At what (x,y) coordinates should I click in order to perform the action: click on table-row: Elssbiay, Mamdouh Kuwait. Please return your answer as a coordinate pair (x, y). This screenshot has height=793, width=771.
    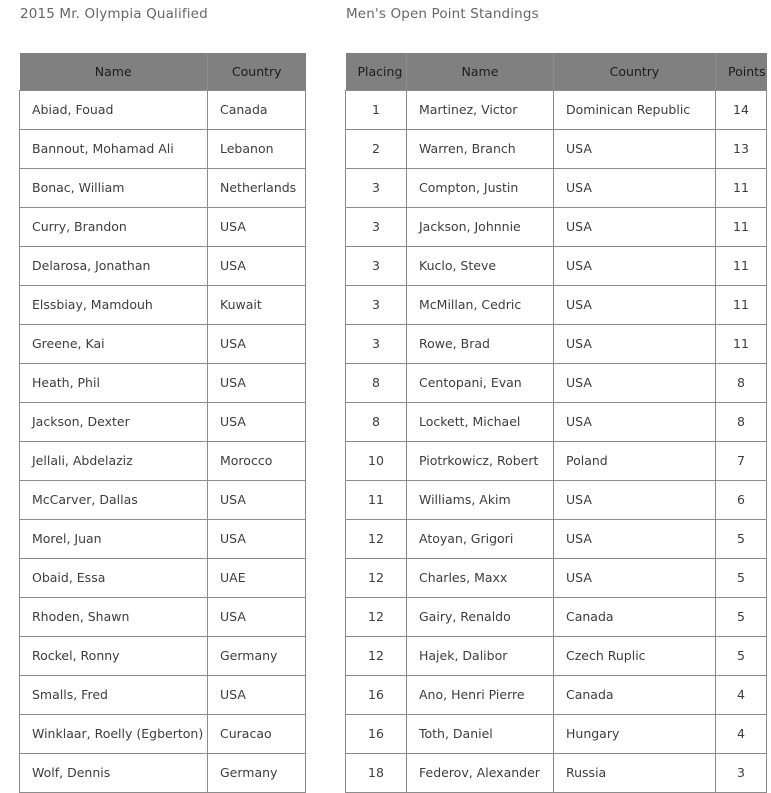
    Looking at the image, I should click on (162, 305).